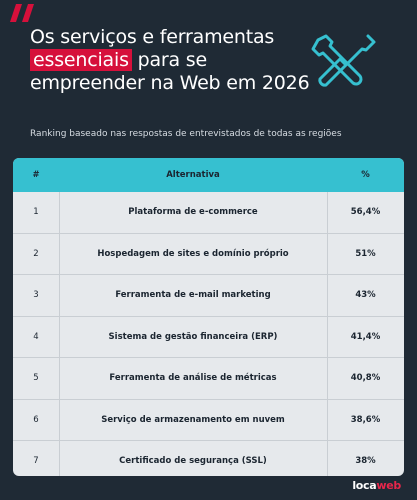 Image resolution: width=417 pixels, height=500 pixels. Describe the element at coordinates (36, 336) in the screenshot. I see `row-rank: 4` at that location.